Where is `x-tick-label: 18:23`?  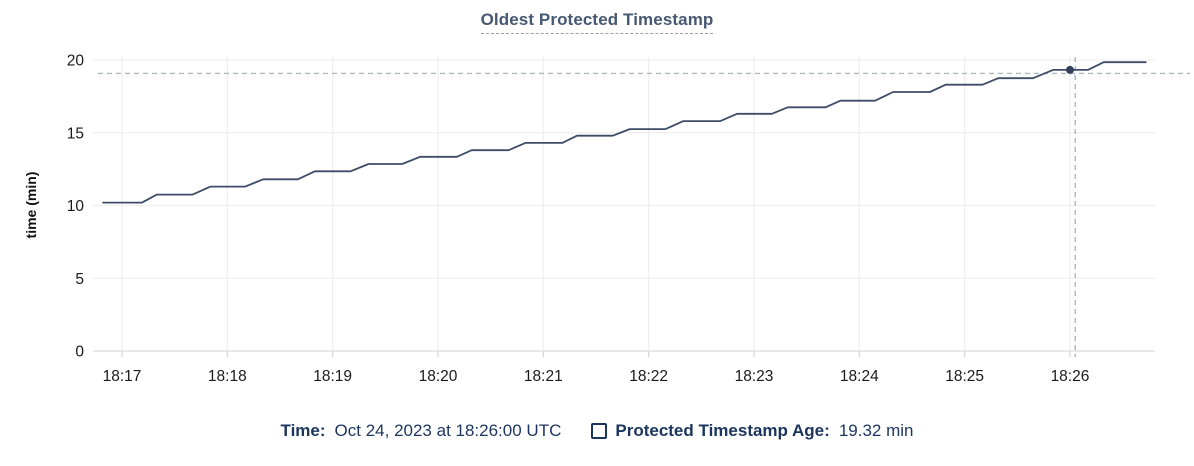 x-tick-label: 18:23 is located at coordinates (754, 376).